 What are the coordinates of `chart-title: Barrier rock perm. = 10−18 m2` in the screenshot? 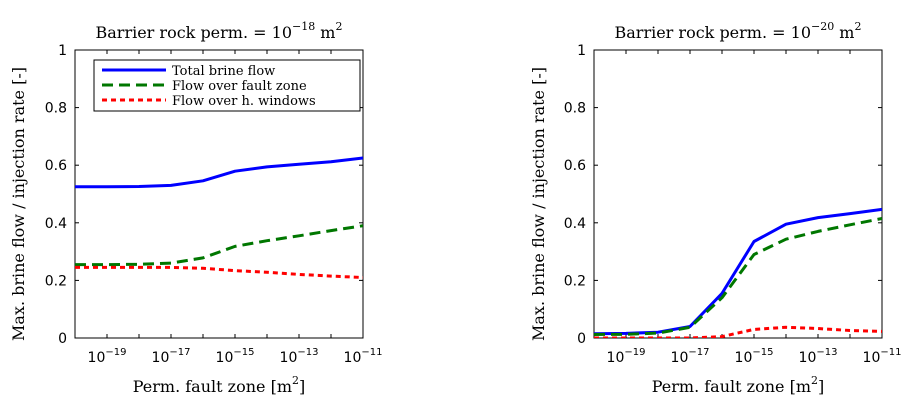 It's located at (219, 31).